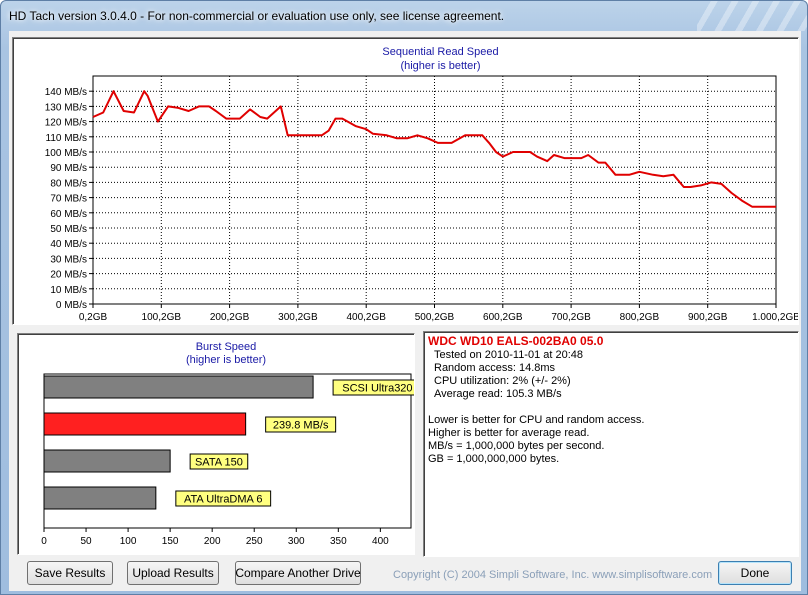 The width and height of the screenshot is (808, 595). Describe the element at coordinates (298, 573) in the screenshot. I see `compare-another-drive-button: Compare Another Drive` at that location.